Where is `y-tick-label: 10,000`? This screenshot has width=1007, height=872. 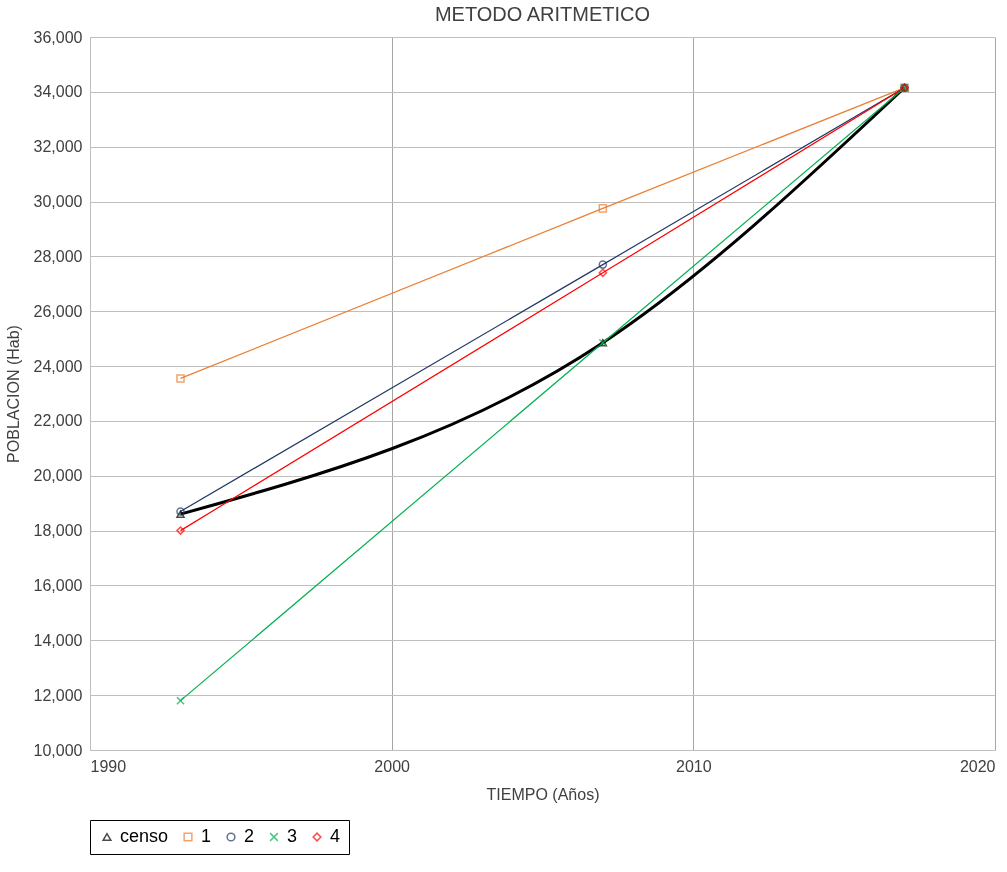
y-tick-label: 10,000 is located at coordinates (58, 750).